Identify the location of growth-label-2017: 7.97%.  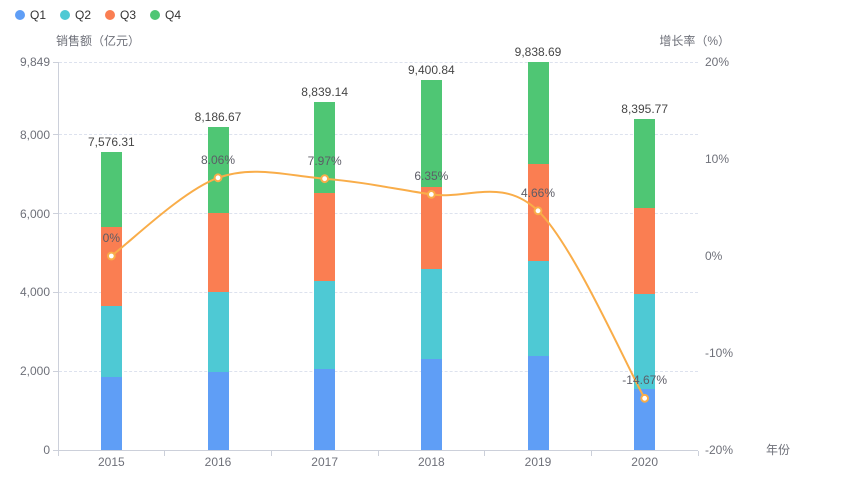
(324, 160).